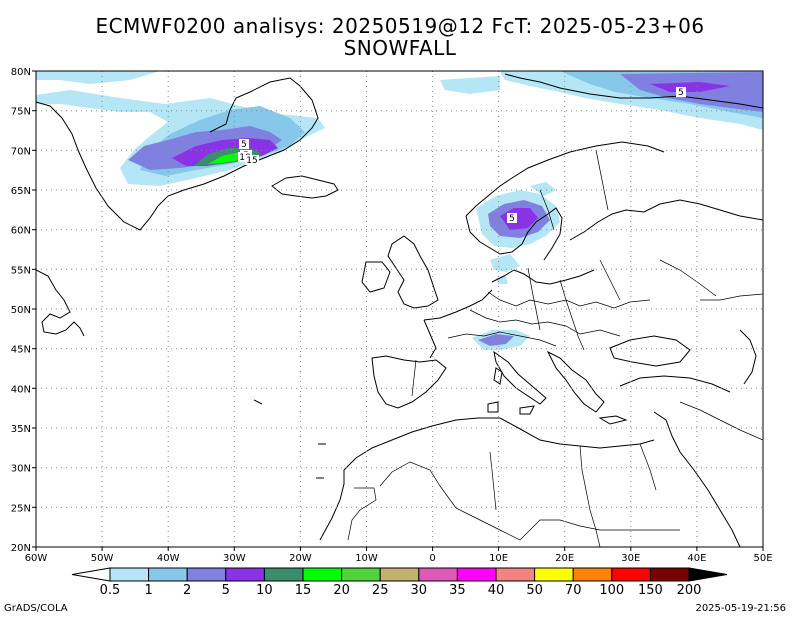  I want to click on lat-label: 55N, so click(21, 270).